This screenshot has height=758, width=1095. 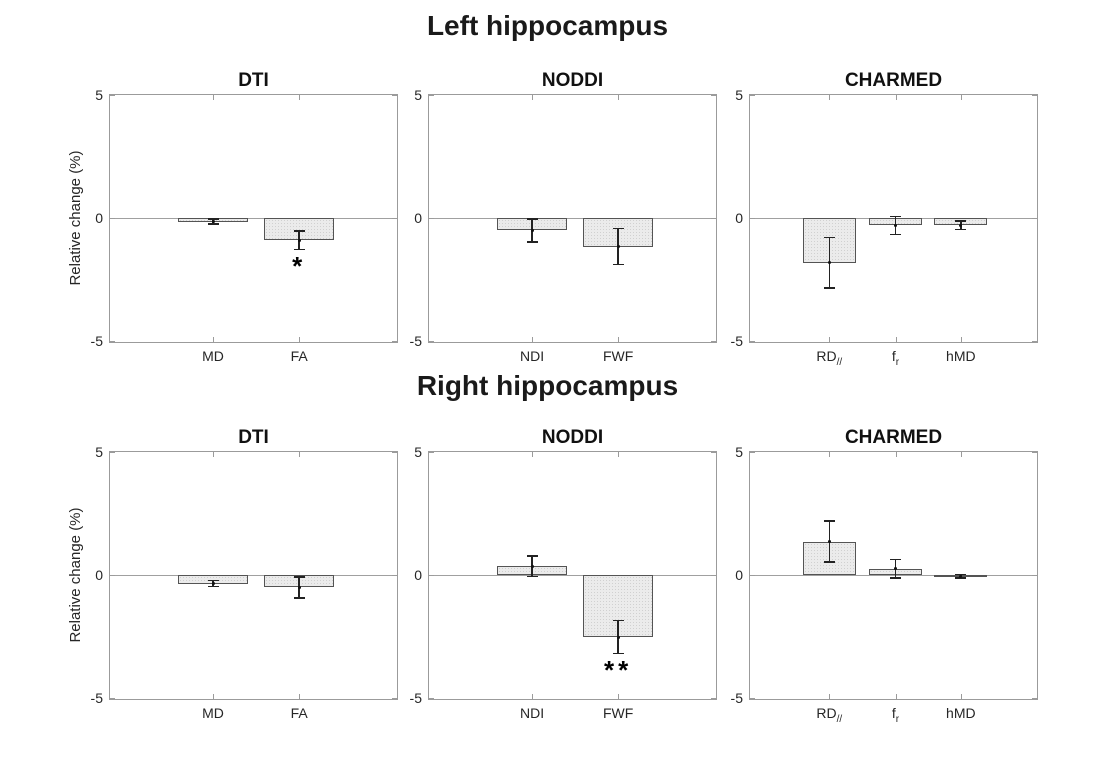 I want to click on panel-title-right-charmed: CHARMED, so click(x=893, y=437).